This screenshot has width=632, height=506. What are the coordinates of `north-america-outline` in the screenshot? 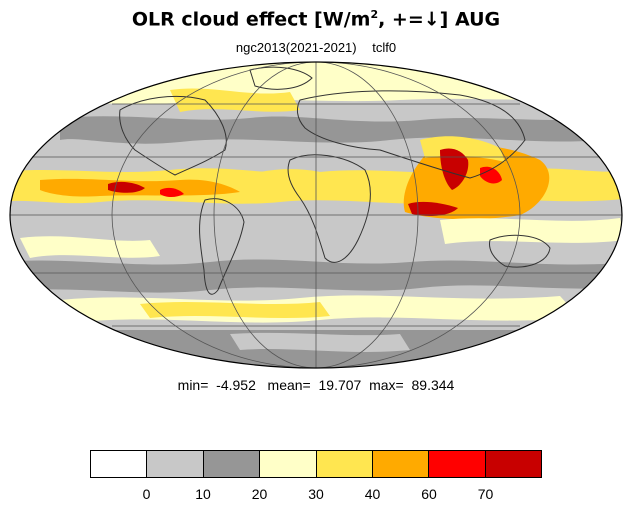 It's located at (173, 135).